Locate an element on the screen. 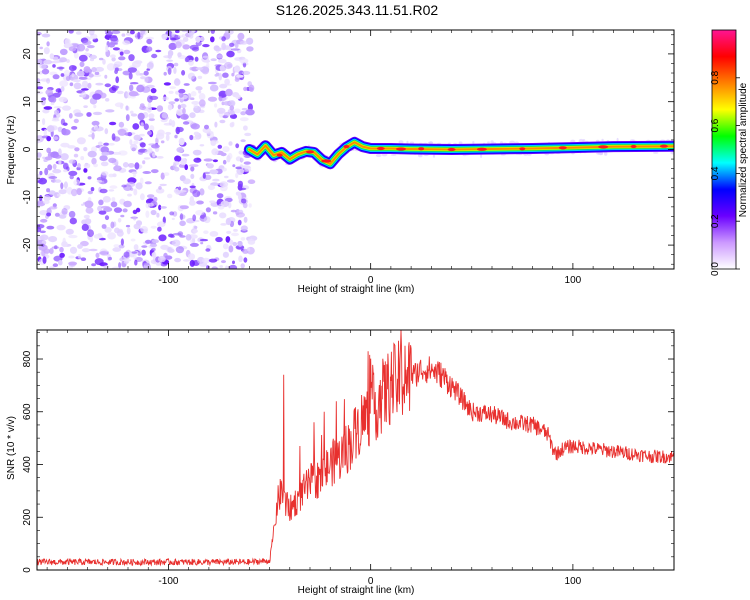 The width and height of the screenshot is (750, 600). snr-y-tick-label: 400 is located at coordinates (27, 464).